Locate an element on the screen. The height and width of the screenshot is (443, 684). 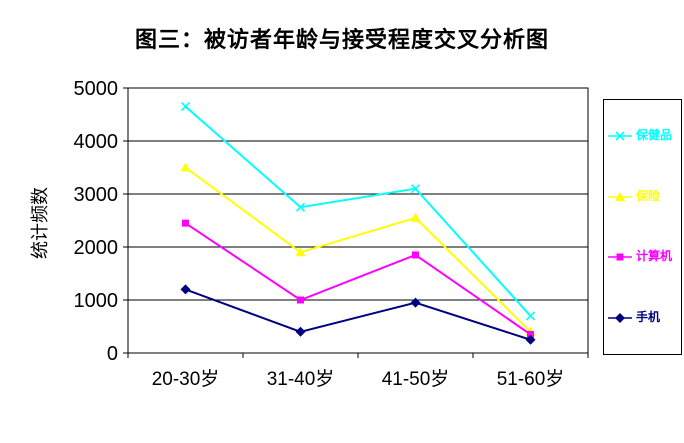
computer-marker-icon is located at coordinates (620, 257).